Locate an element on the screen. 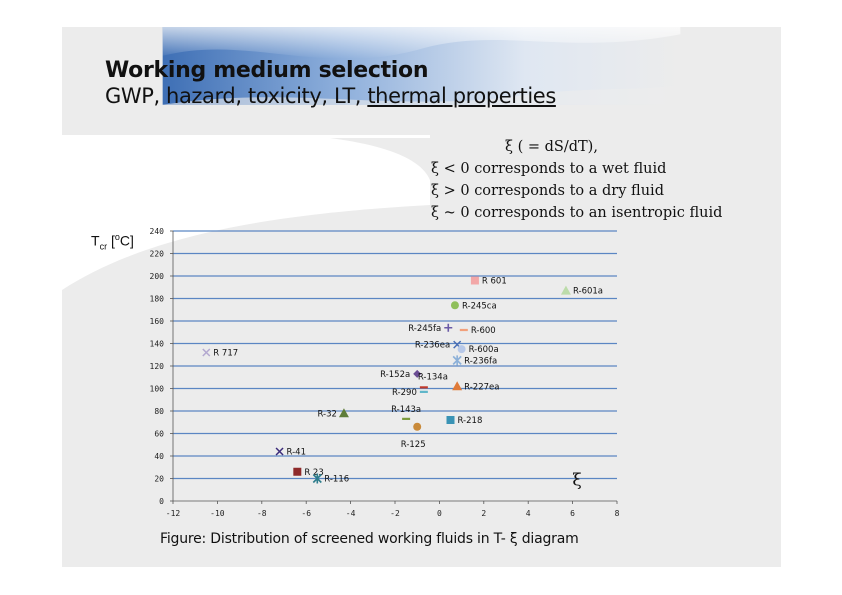 This screenshot has width=842, height=595. data-label: R-116 is located at coordinates (336, 480).